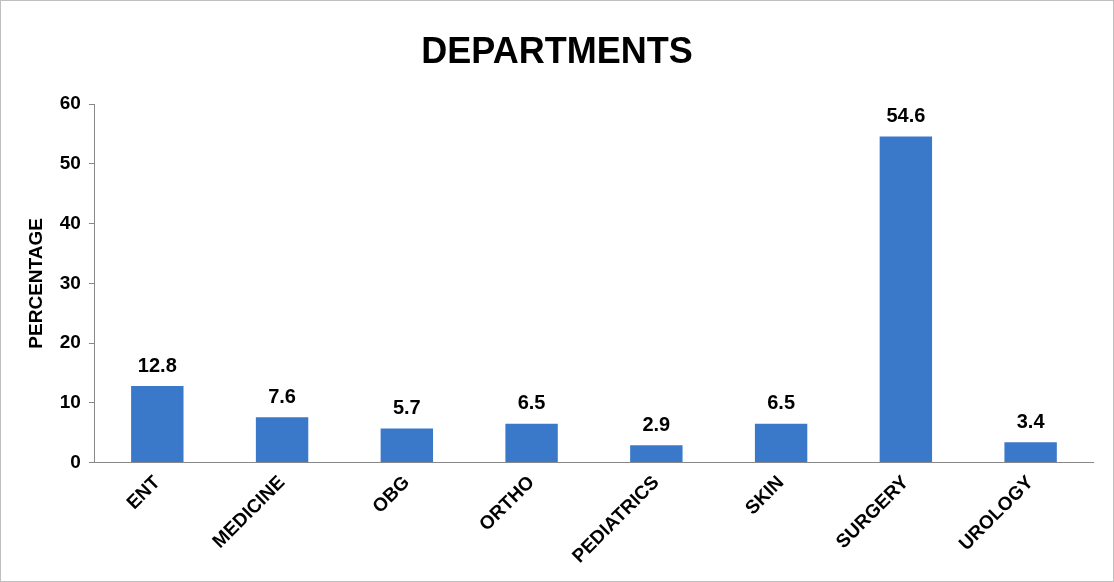 Image resolution: width=1114 pixels, height=582 pixels. Describe the element at coordinates (70, 342) in the screenshot. I see `y-tick-label: 20` at that location.